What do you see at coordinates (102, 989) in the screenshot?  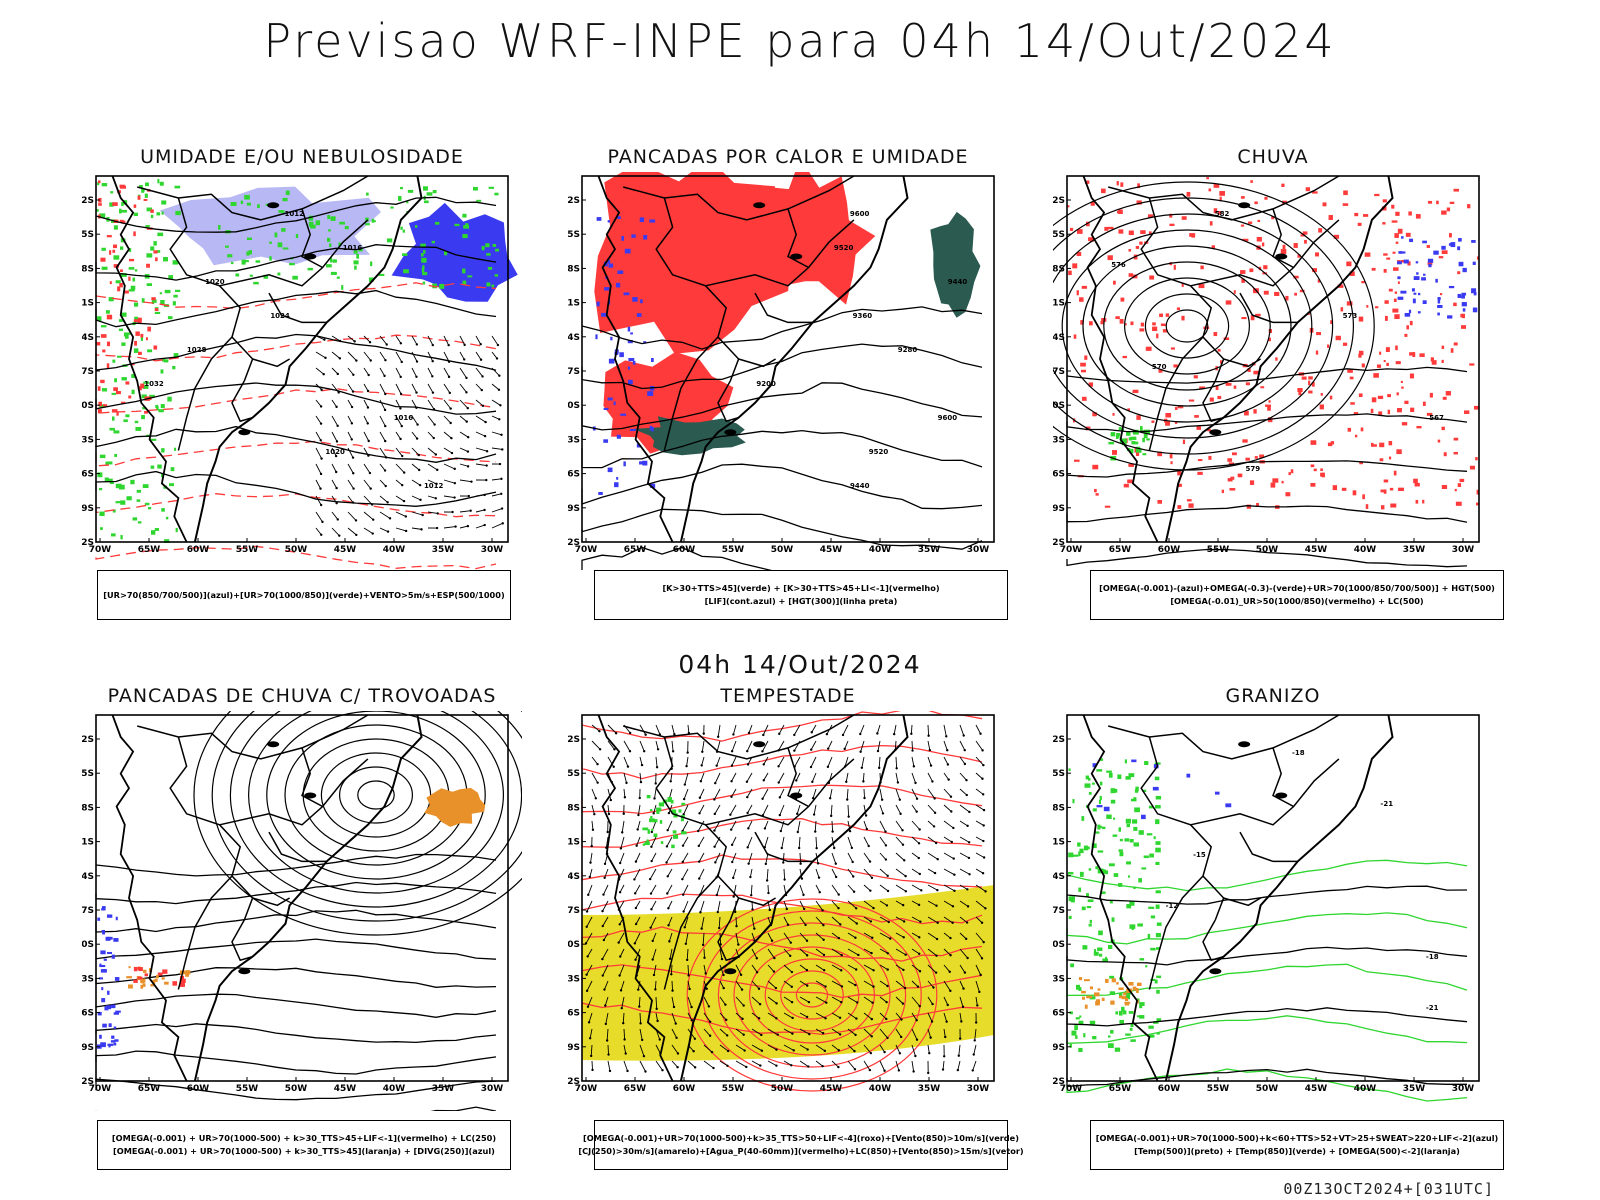 I see `divergence-blue` at bounding box center [102, 989].